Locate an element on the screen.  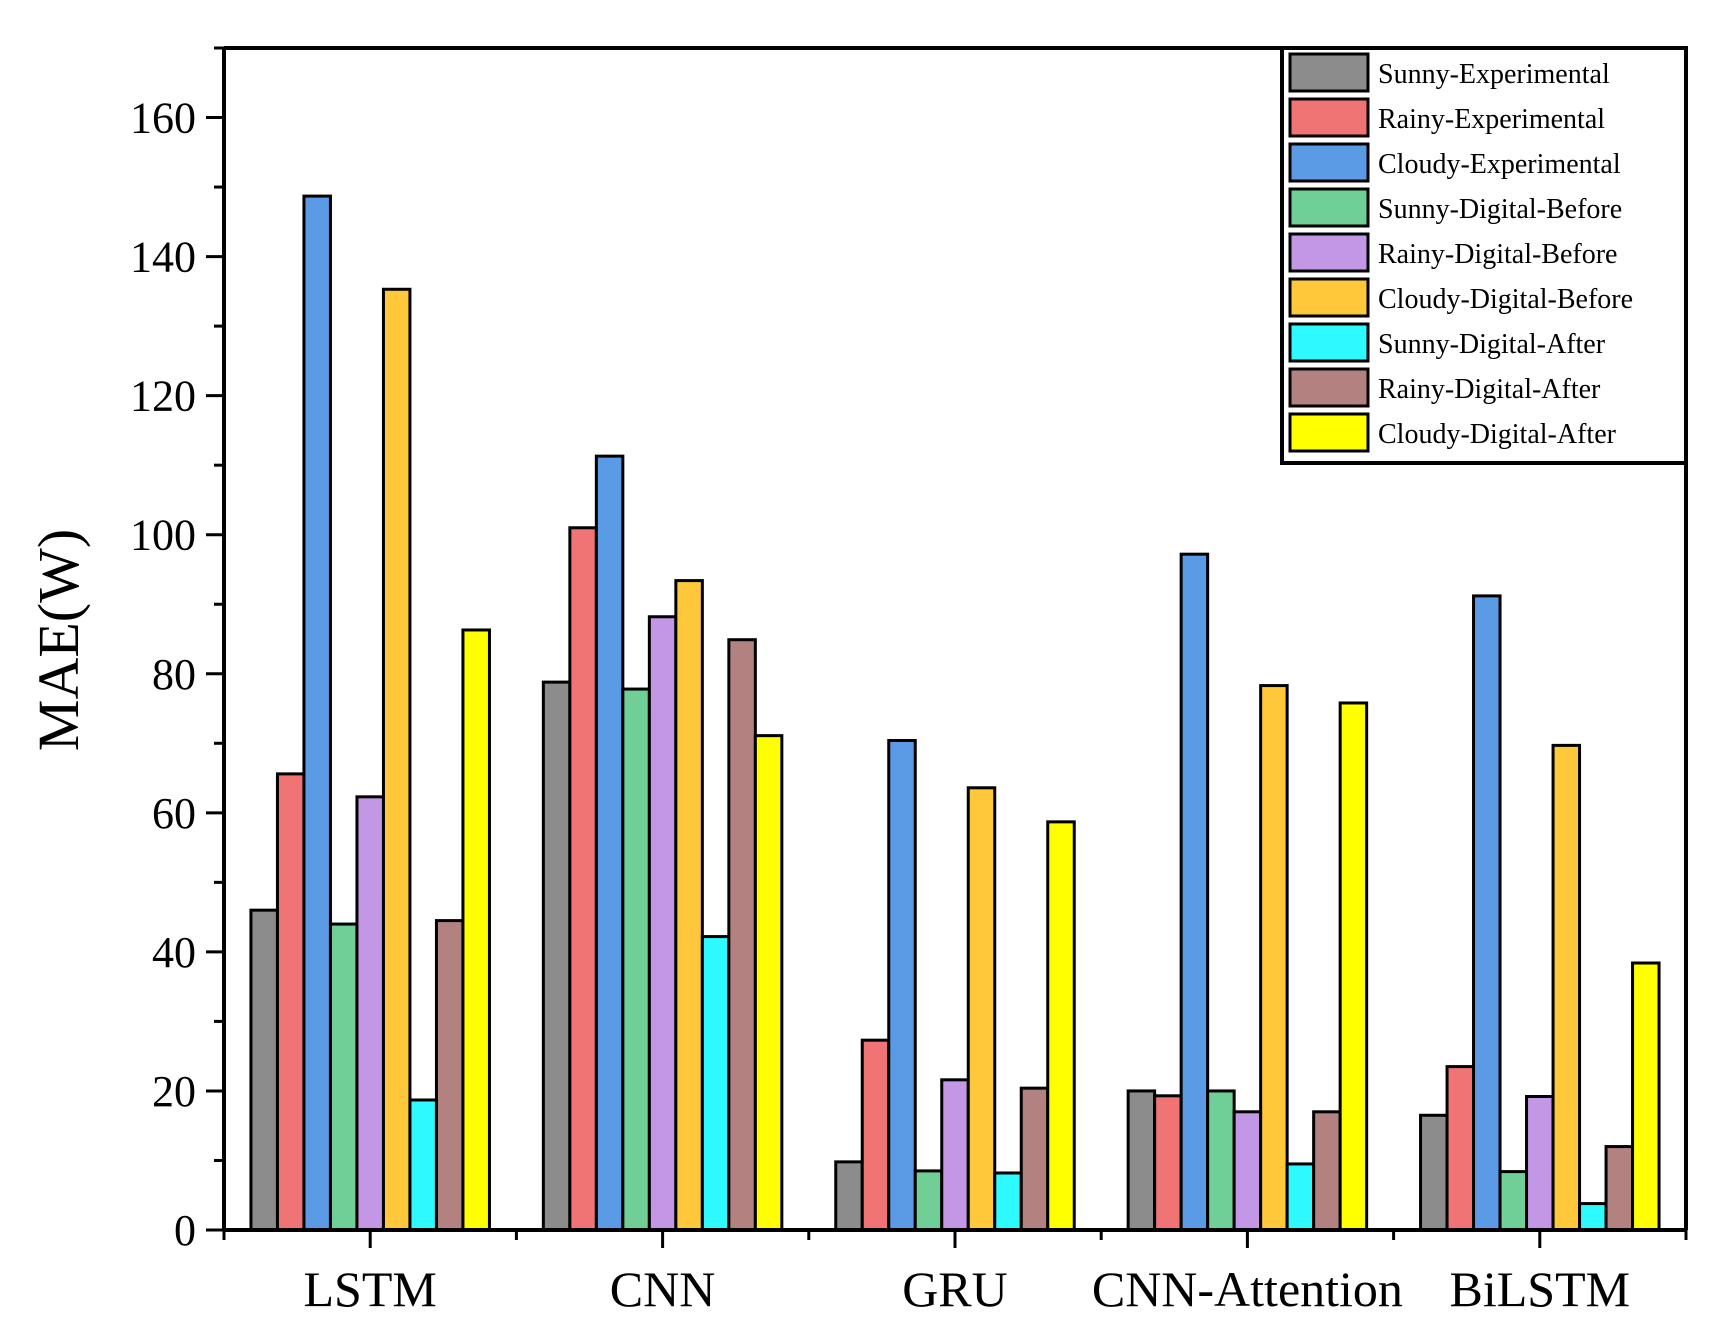
bar-rainy-experimental-lstm is located at coordinates (290, 1002).